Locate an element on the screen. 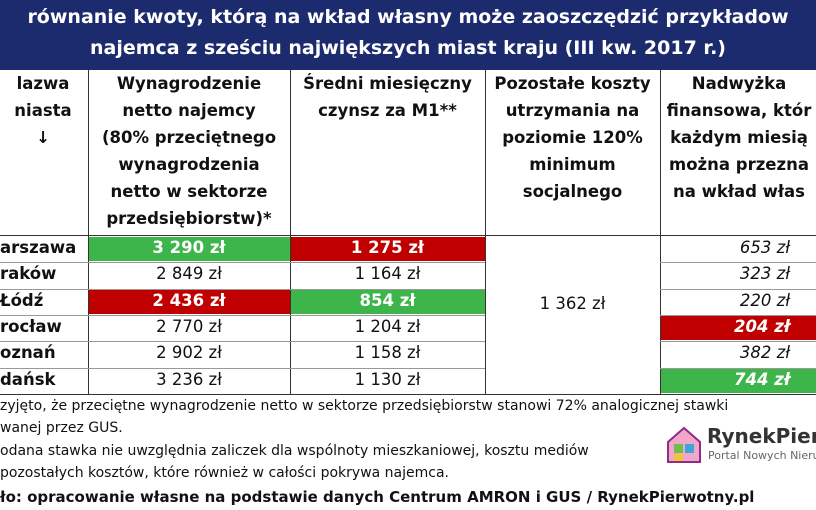 The image size is (816, 510). surplus-cell: 323 zł is located at coordinates (764, 274).